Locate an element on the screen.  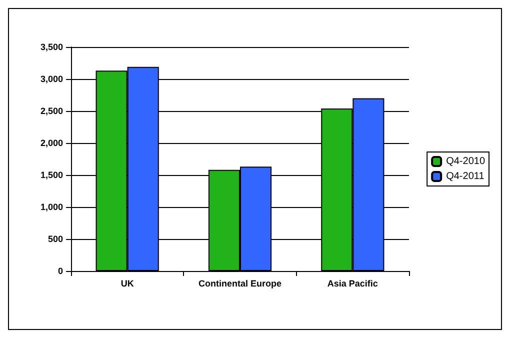
y-tick-label: 1,500 is located at coordinates (51, 175).